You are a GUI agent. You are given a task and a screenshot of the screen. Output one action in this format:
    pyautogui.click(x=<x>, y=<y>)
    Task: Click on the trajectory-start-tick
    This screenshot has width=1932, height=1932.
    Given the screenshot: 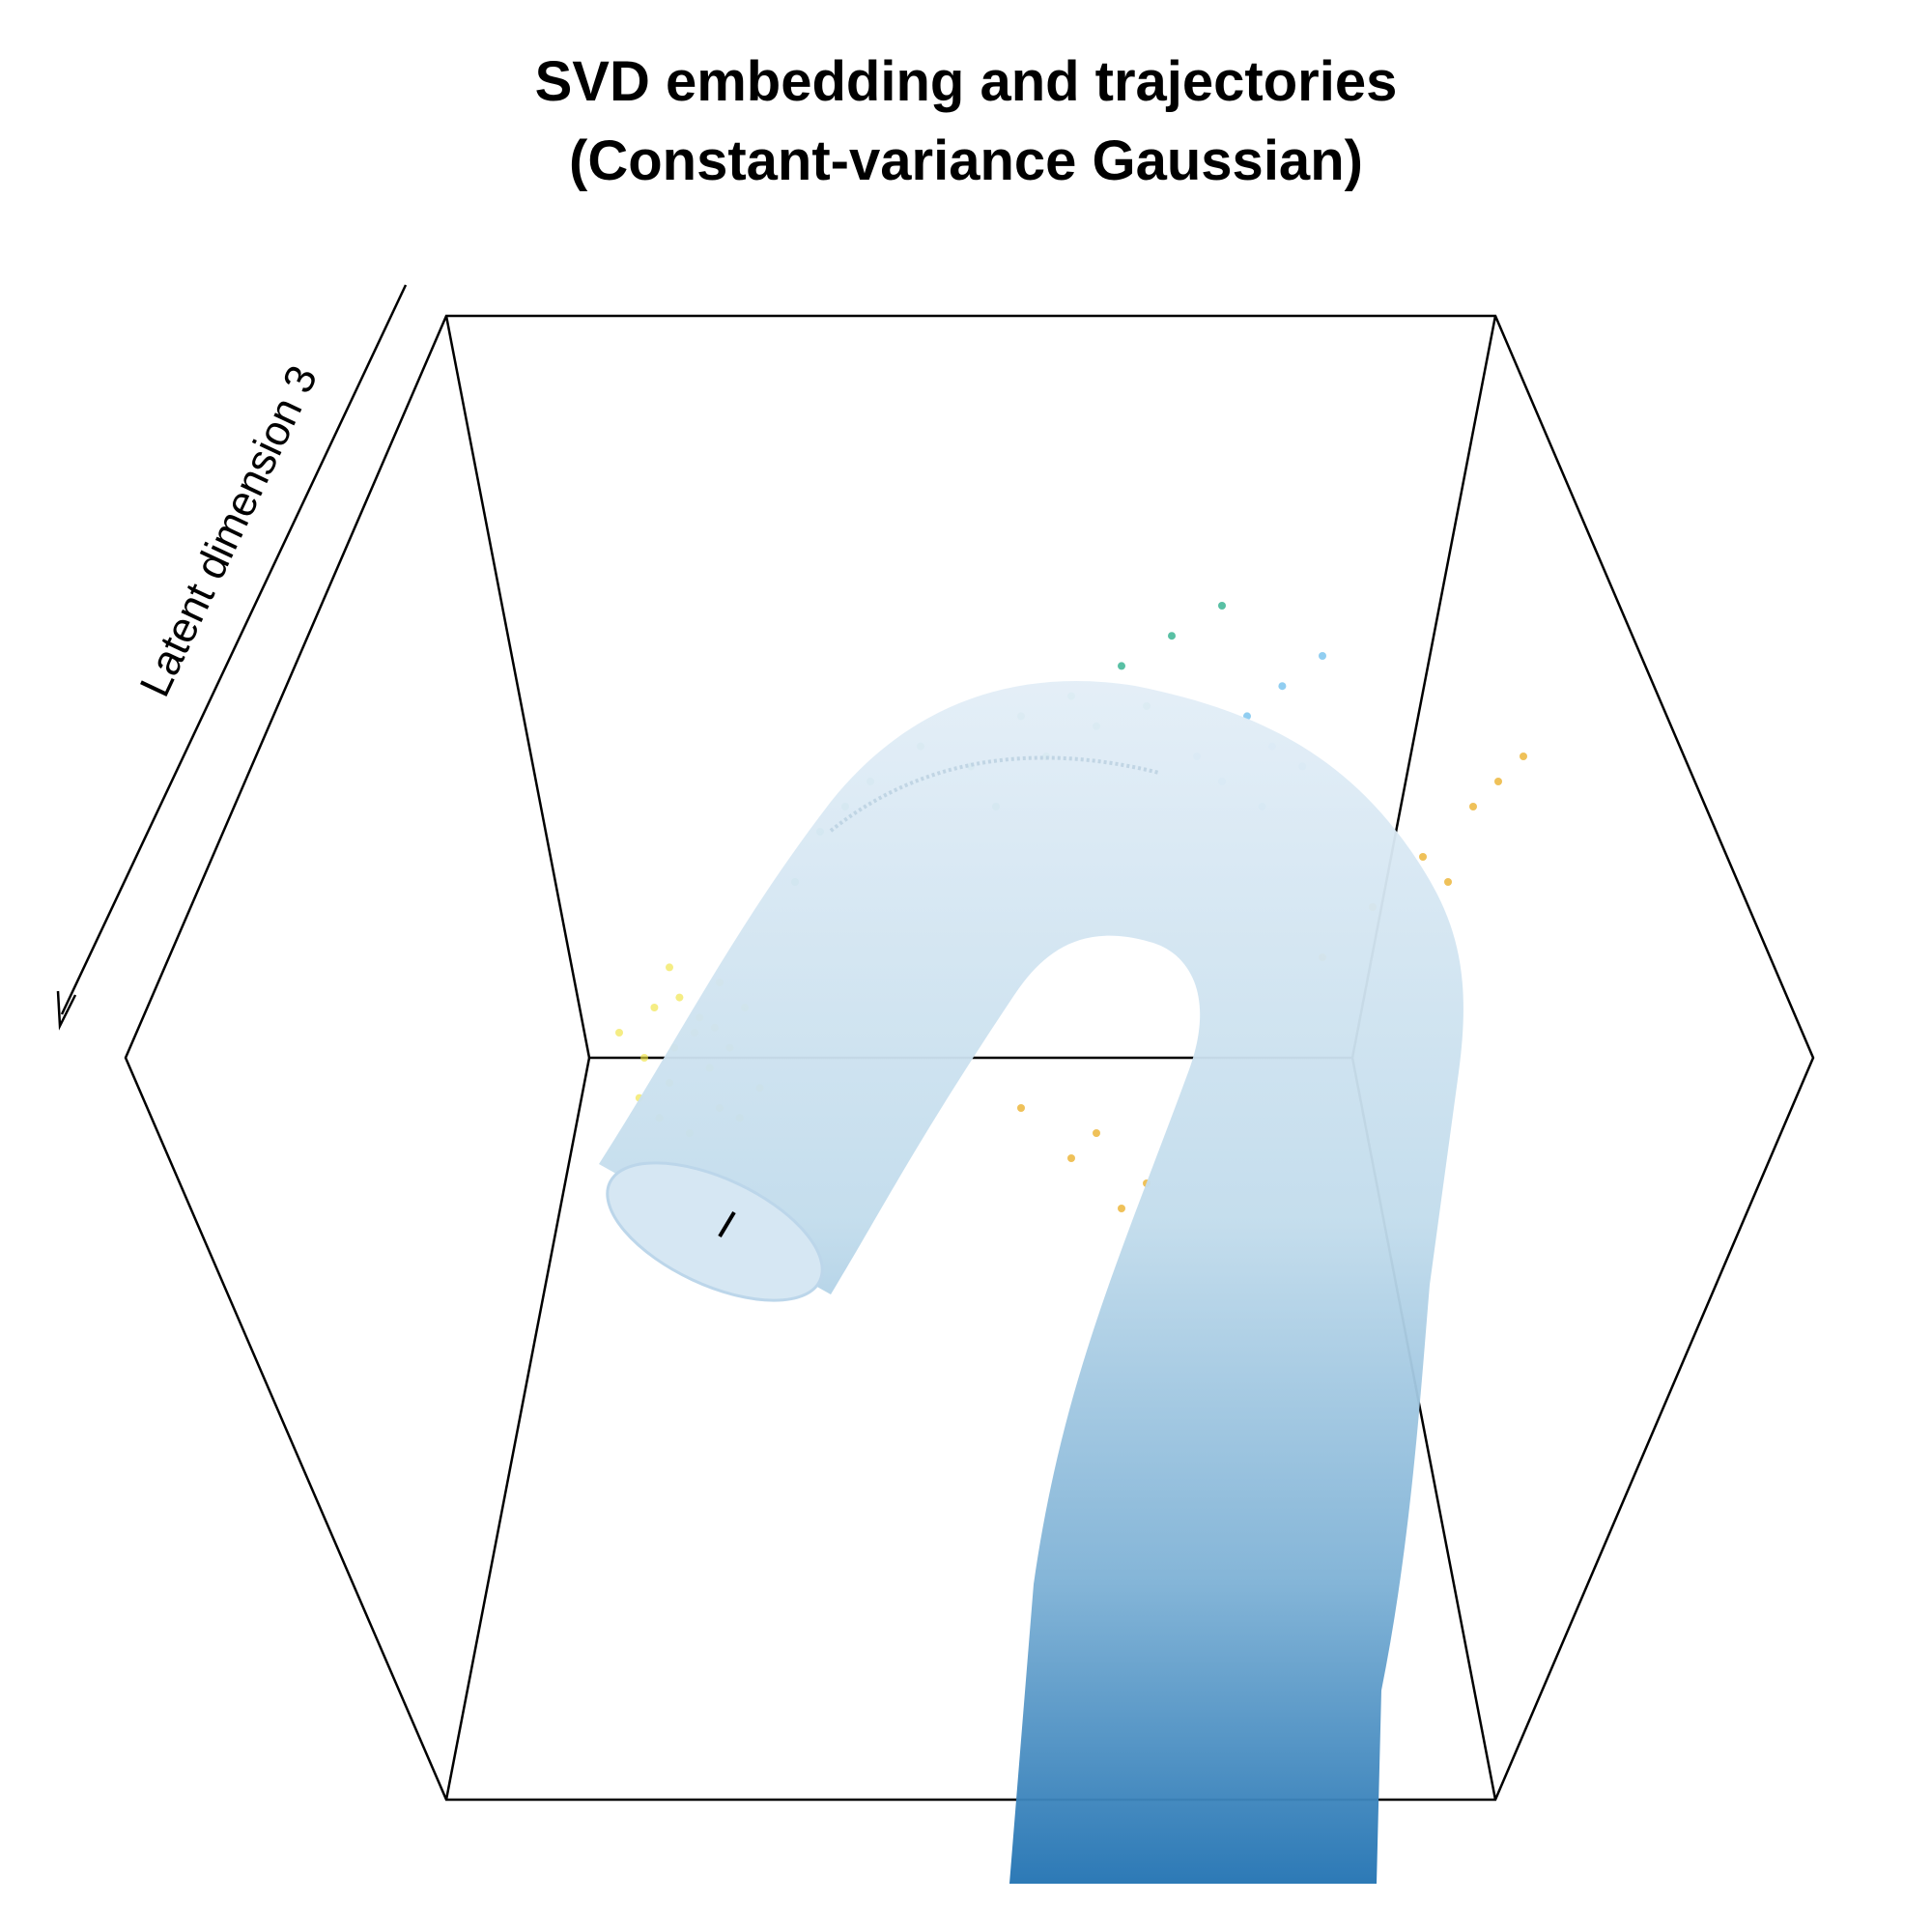 What is the action you would take?
    pyautogui.click(x=727, y=1224)
    